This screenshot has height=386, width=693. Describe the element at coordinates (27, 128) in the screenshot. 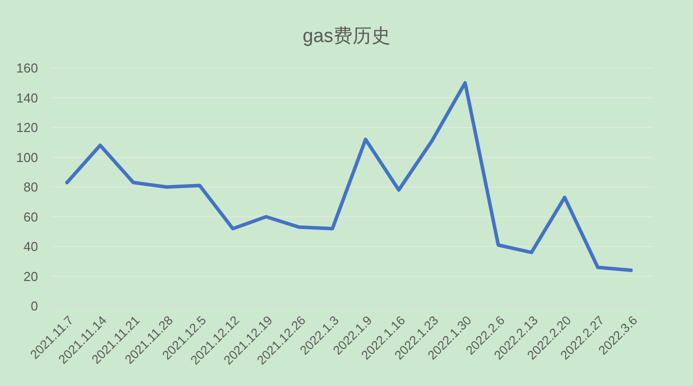

I see `y-tick-label: 120` at that location.